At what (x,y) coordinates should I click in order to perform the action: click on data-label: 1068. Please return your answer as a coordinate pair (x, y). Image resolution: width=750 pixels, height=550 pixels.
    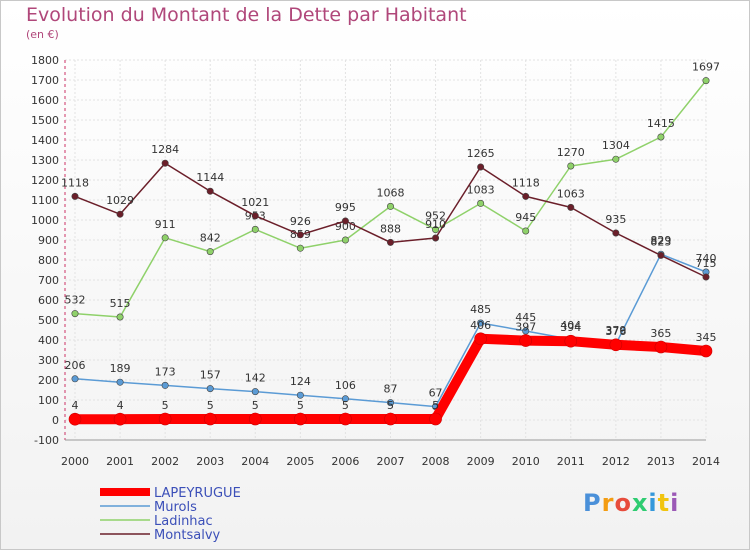
    Looking at the image, I should click on (391, 192).